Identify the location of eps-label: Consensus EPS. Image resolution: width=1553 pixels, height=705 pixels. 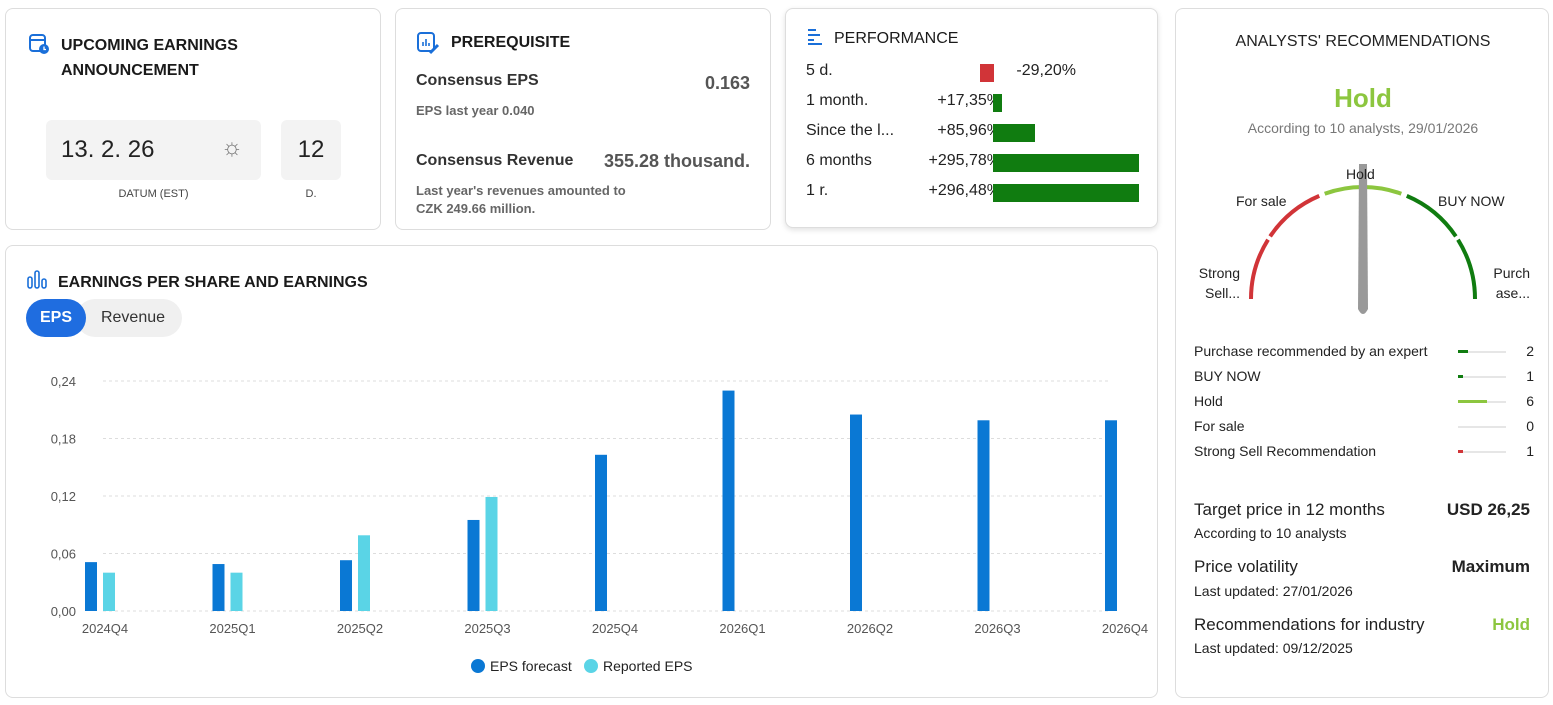
(477, 80).